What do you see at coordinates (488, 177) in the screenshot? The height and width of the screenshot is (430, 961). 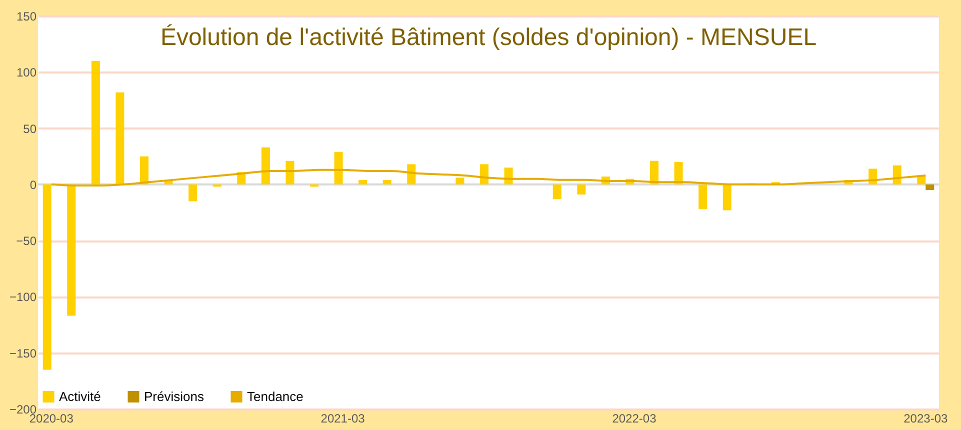 I see `line-series` at bounding box center [488, 177].